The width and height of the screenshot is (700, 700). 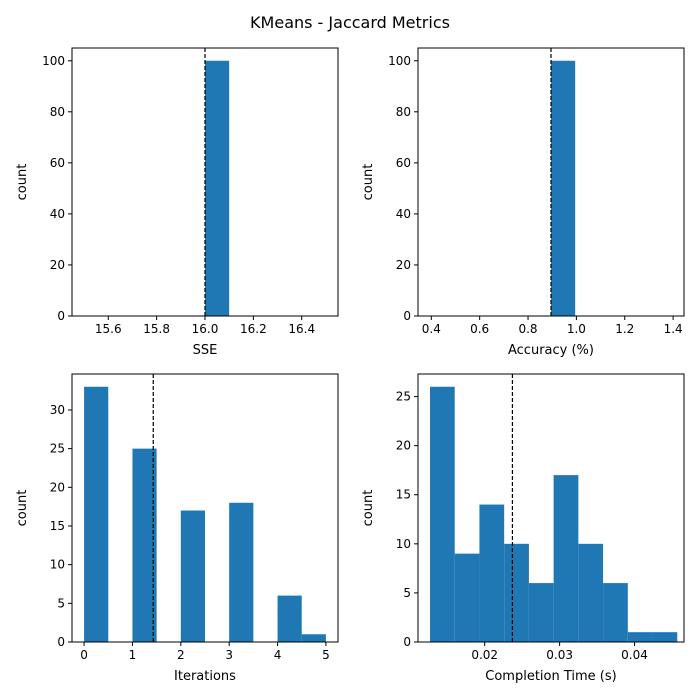 I want to click on x-tick-label: 0.4, so click(x=431, y=329).